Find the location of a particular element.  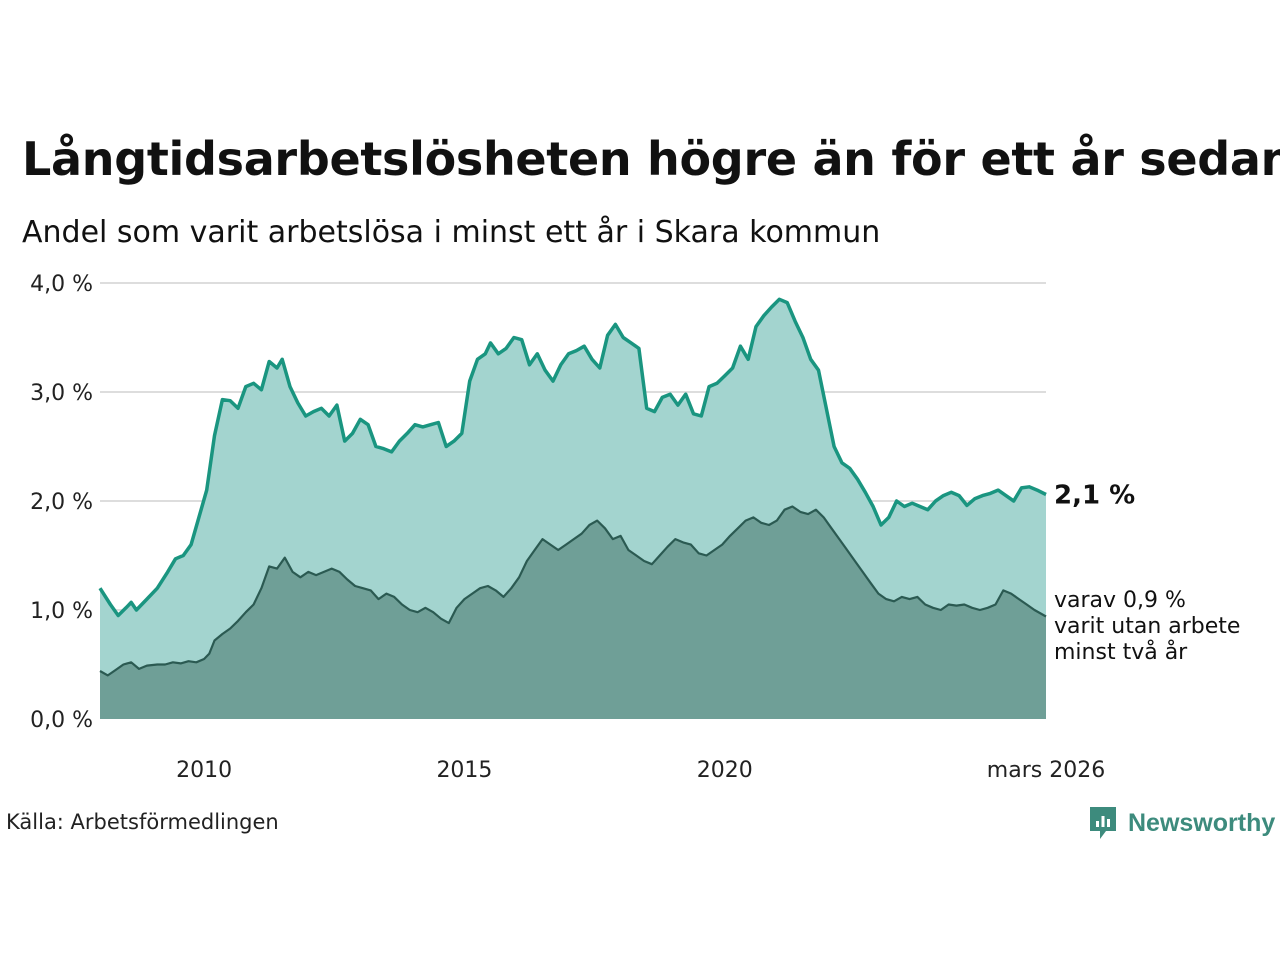

two-year-unemployment-line is located at coordinates (573, 591).